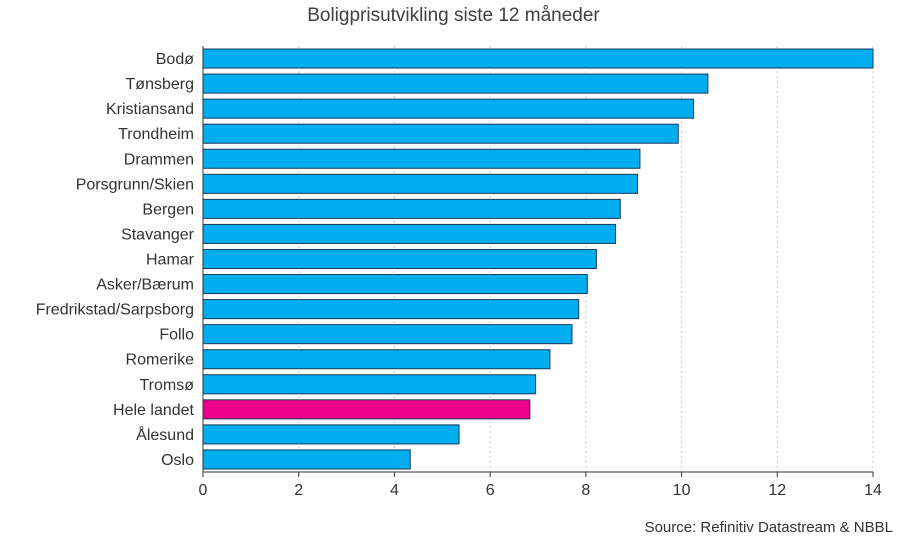  I want to click on x-tick-label: 14, so click(873, 490).